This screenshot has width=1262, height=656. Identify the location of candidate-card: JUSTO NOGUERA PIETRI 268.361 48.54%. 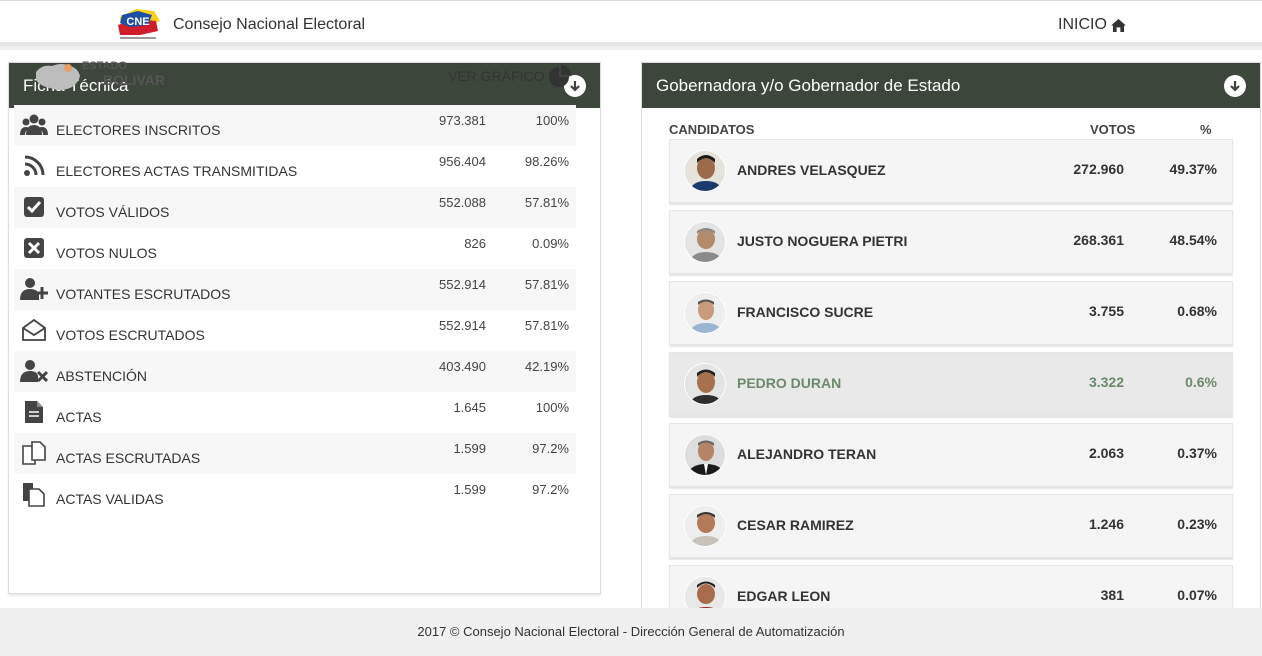
(951, 242).